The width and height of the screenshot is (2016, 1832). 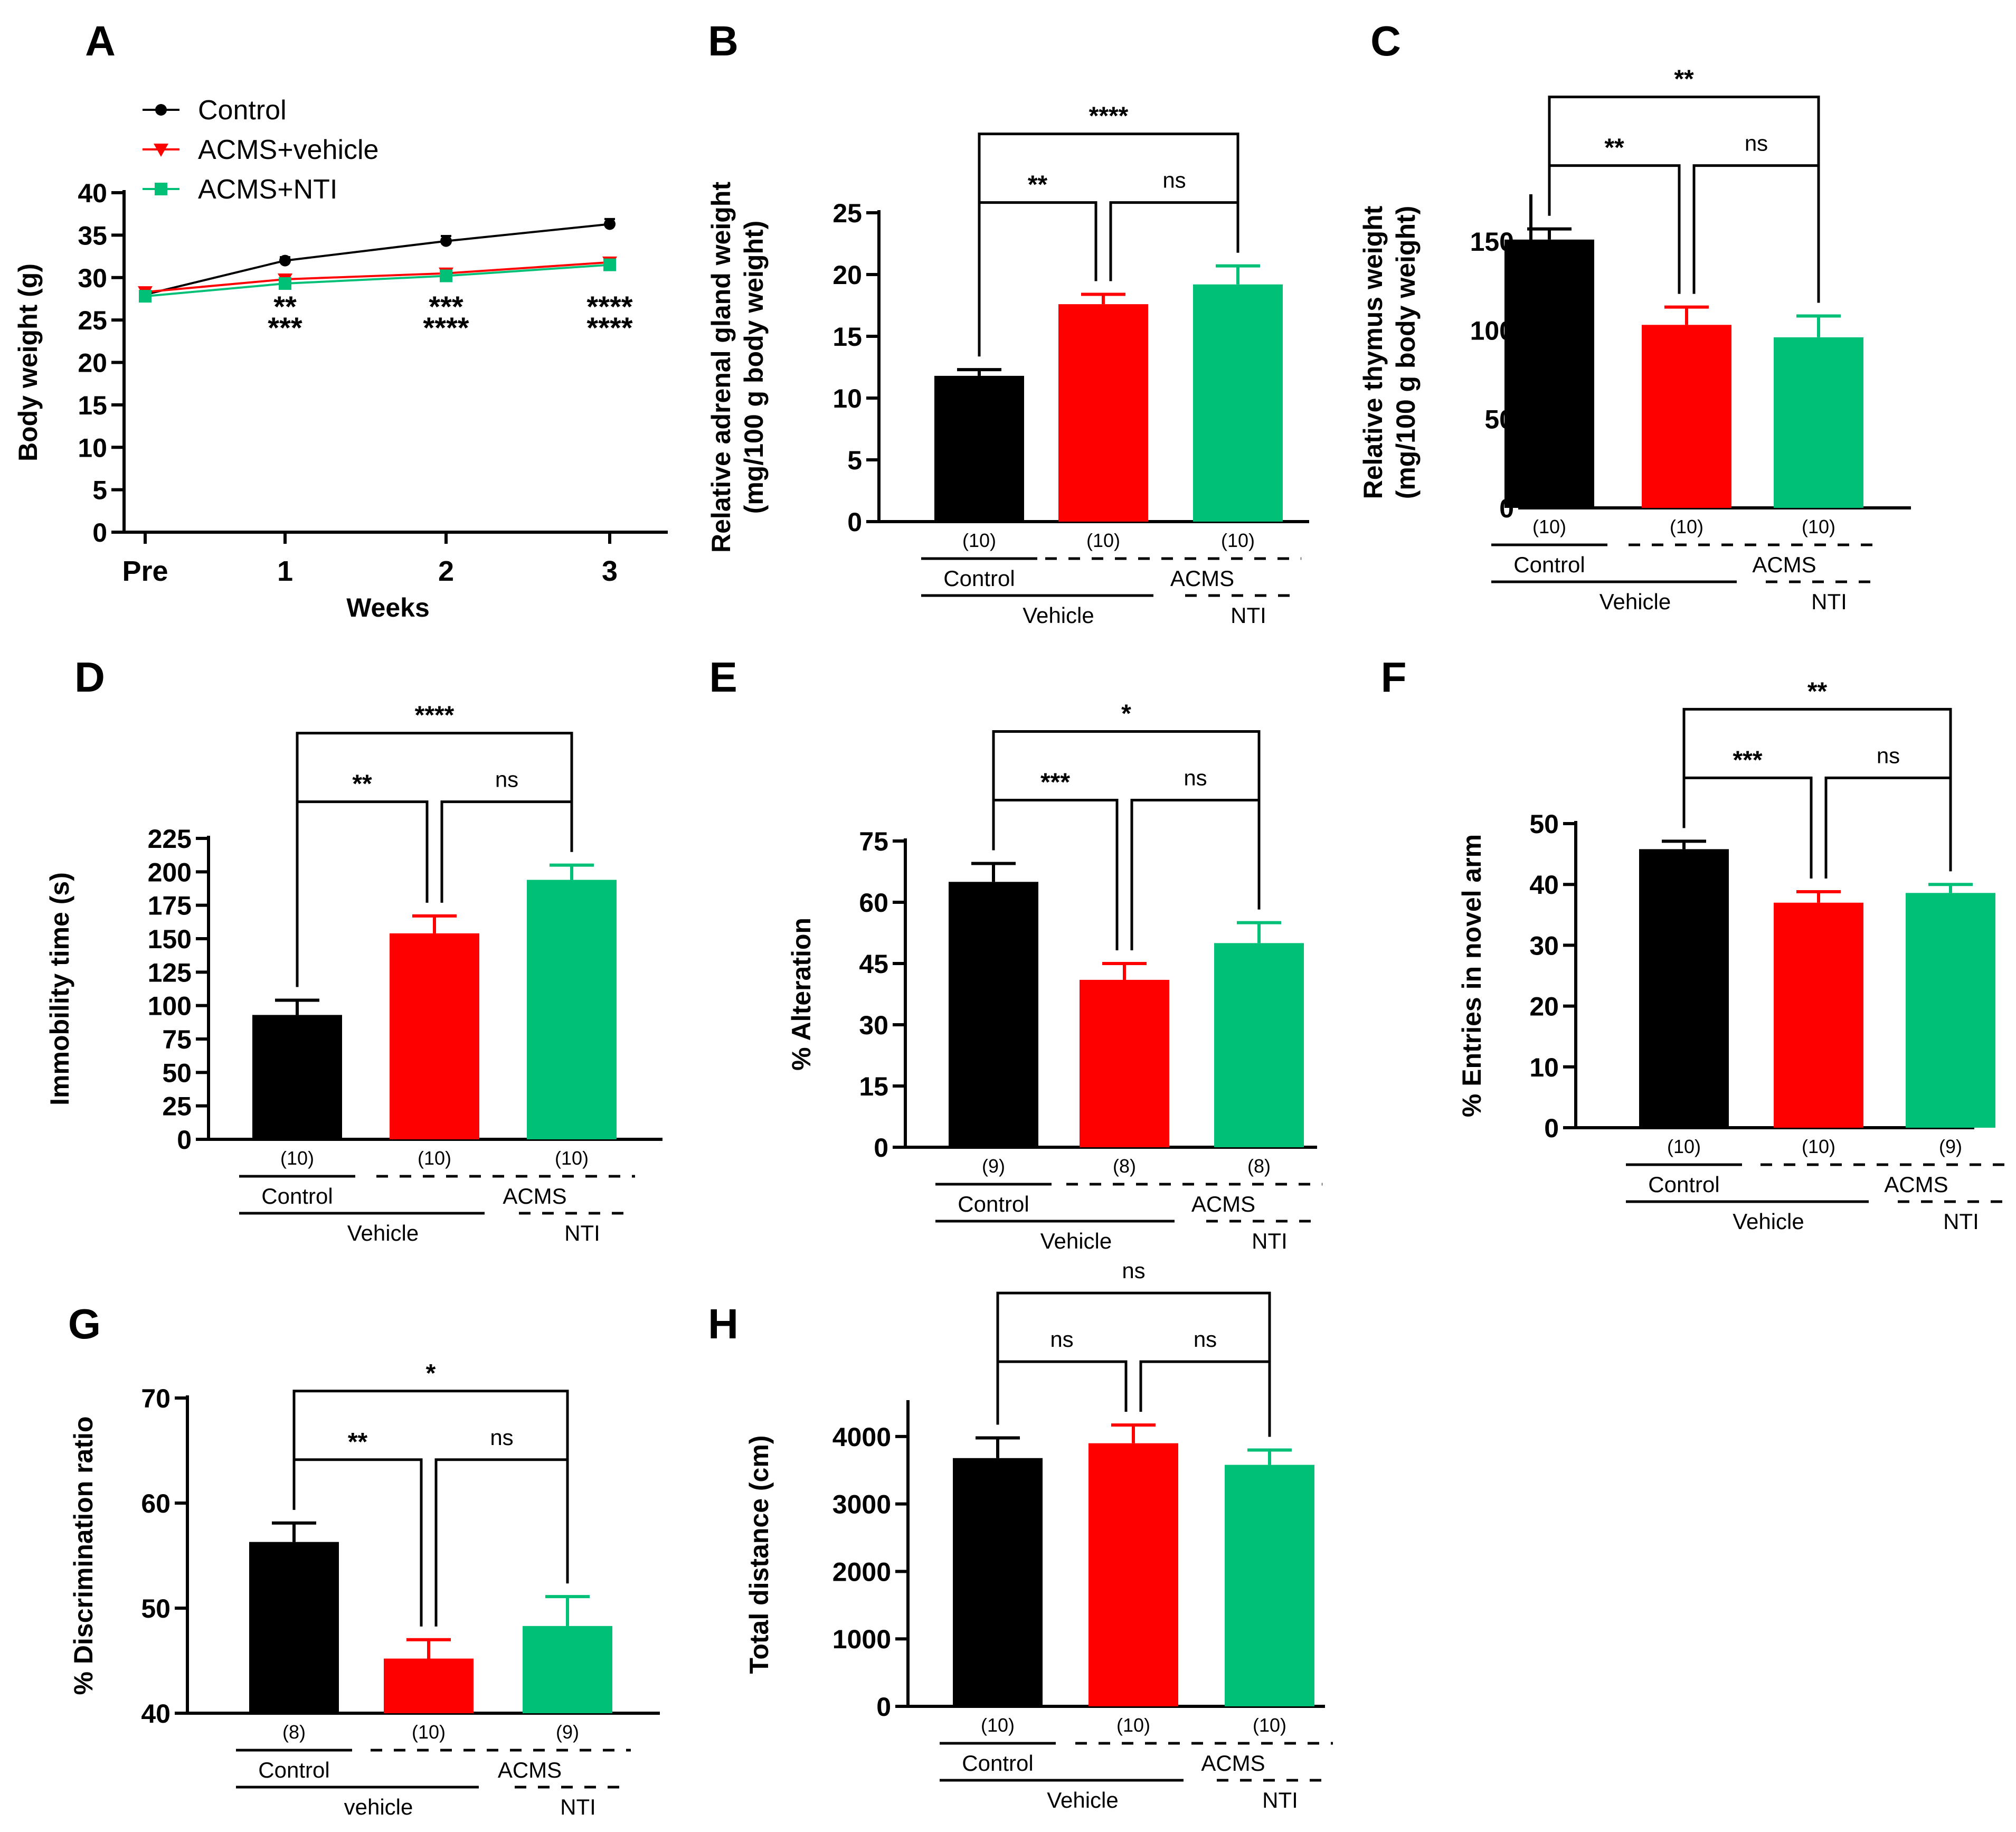 I want to click on y-axis-label: Total distance (cm), so click(x=759, y=1555).